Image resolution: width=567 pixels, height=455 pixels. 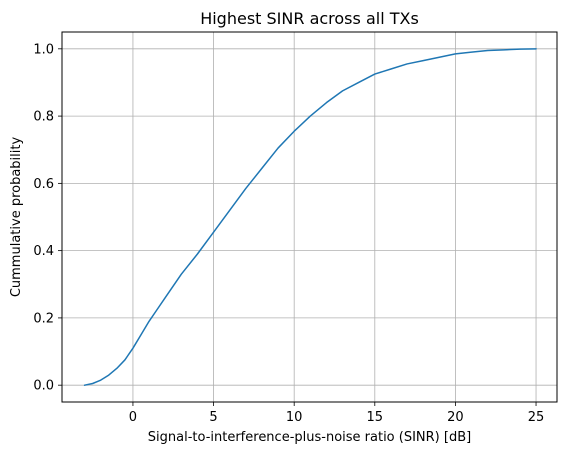 I want to click on y-tick-label: 0.2, so click(x=43, y=318).